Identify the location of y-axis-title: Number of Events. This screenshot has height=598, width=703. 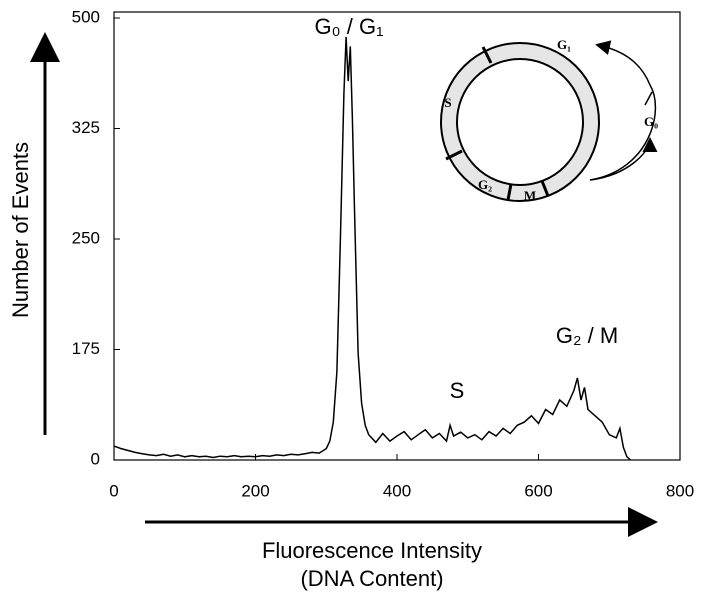
(20, 230).